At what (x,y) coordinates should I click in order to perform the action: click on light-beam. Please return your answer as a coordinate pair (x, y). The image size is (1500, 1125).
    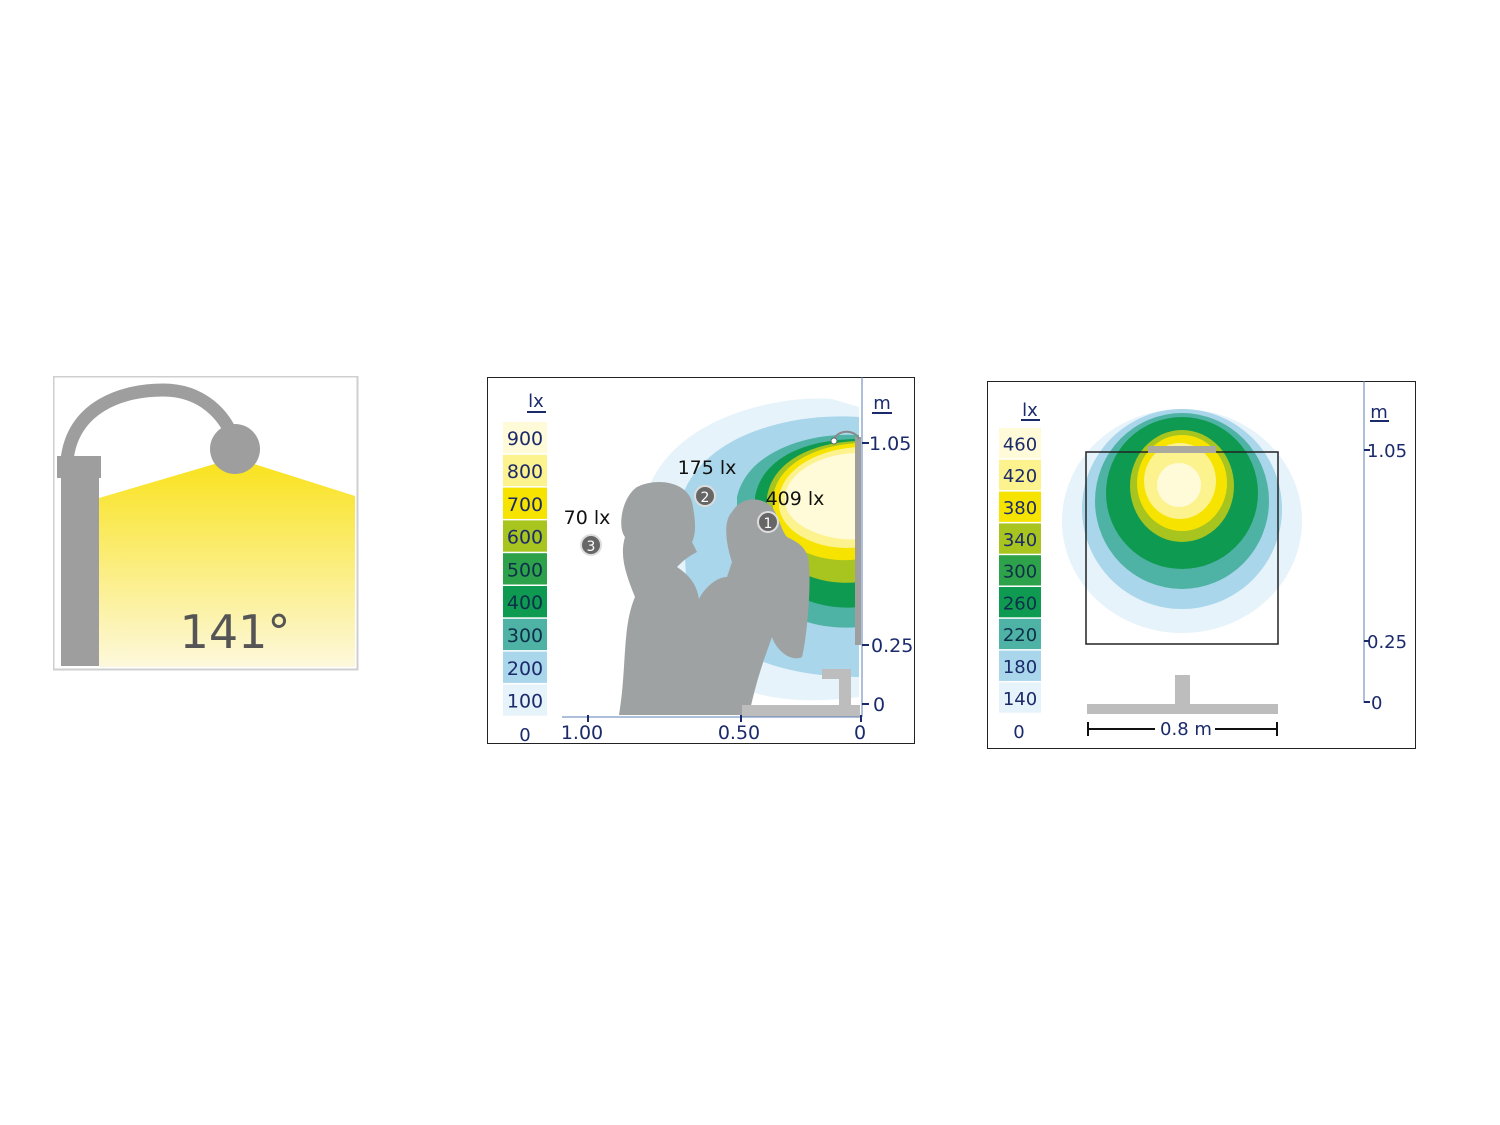
    Looking at the image, I should click on (227, 562).